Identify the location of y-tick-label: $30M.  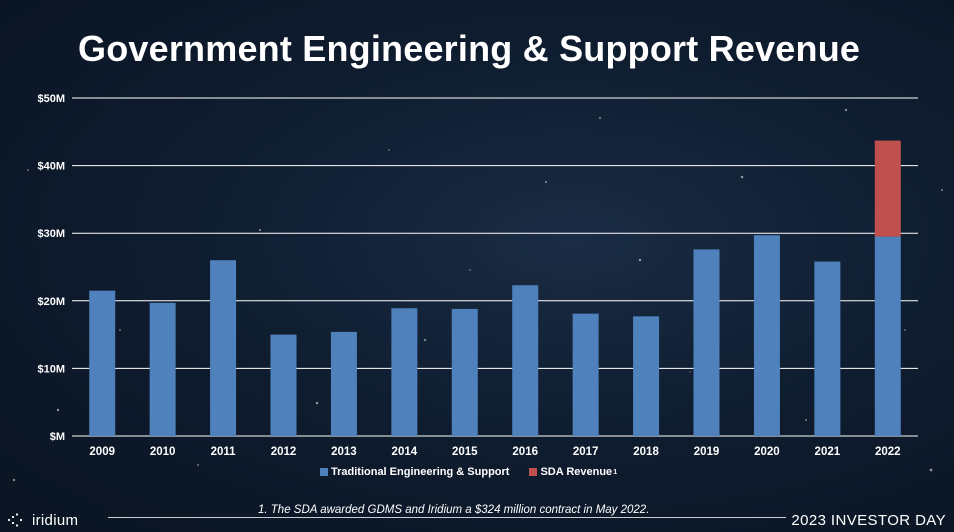
(51, 234).